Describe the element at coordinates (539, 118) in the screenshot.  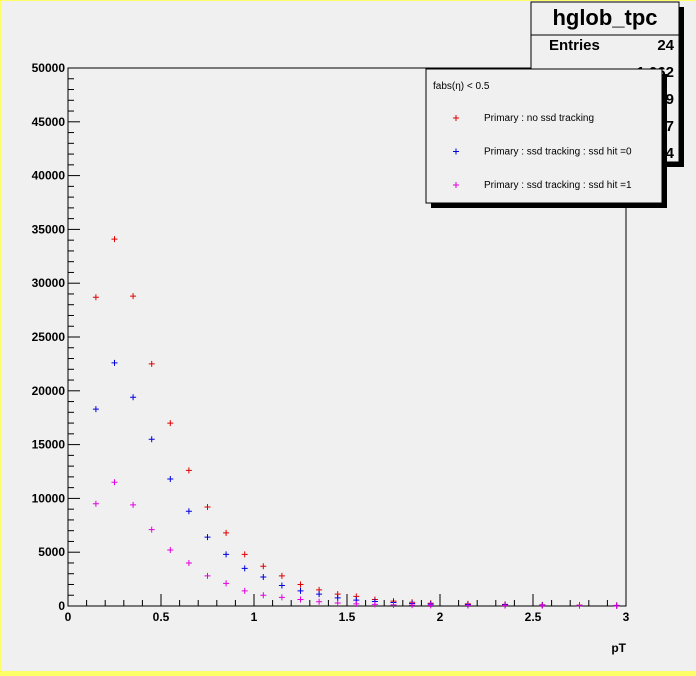
I see `legend-label: Primary : no ssd tracking` at that location.